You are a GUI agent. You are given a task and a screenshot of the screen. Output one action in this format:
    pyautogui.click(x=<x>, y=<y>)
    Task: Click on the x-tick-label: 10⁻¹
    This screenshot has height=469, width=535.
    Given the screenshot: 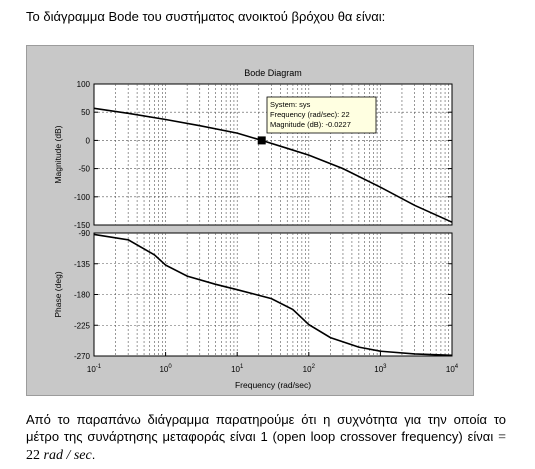 What is the action you would take?
    pyautogui.click(x=94, y=369)
    